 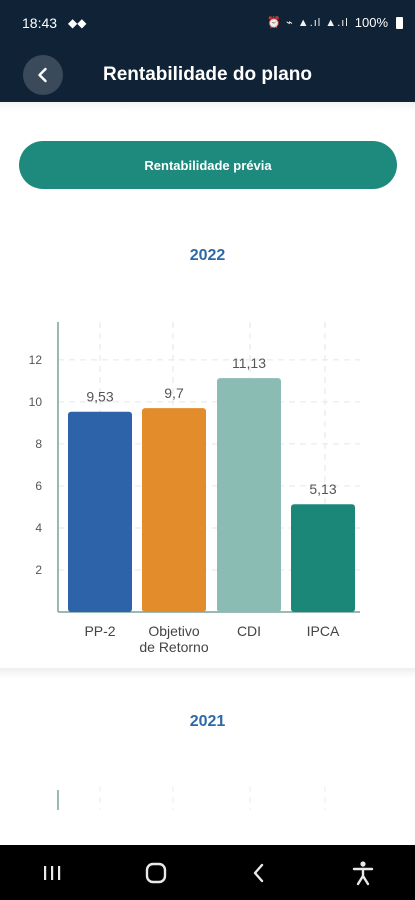 What do you see at coordinates (207, 255) in the screenshot?
I see `year-title-2022: 2022` at bounding box center [207, 255].